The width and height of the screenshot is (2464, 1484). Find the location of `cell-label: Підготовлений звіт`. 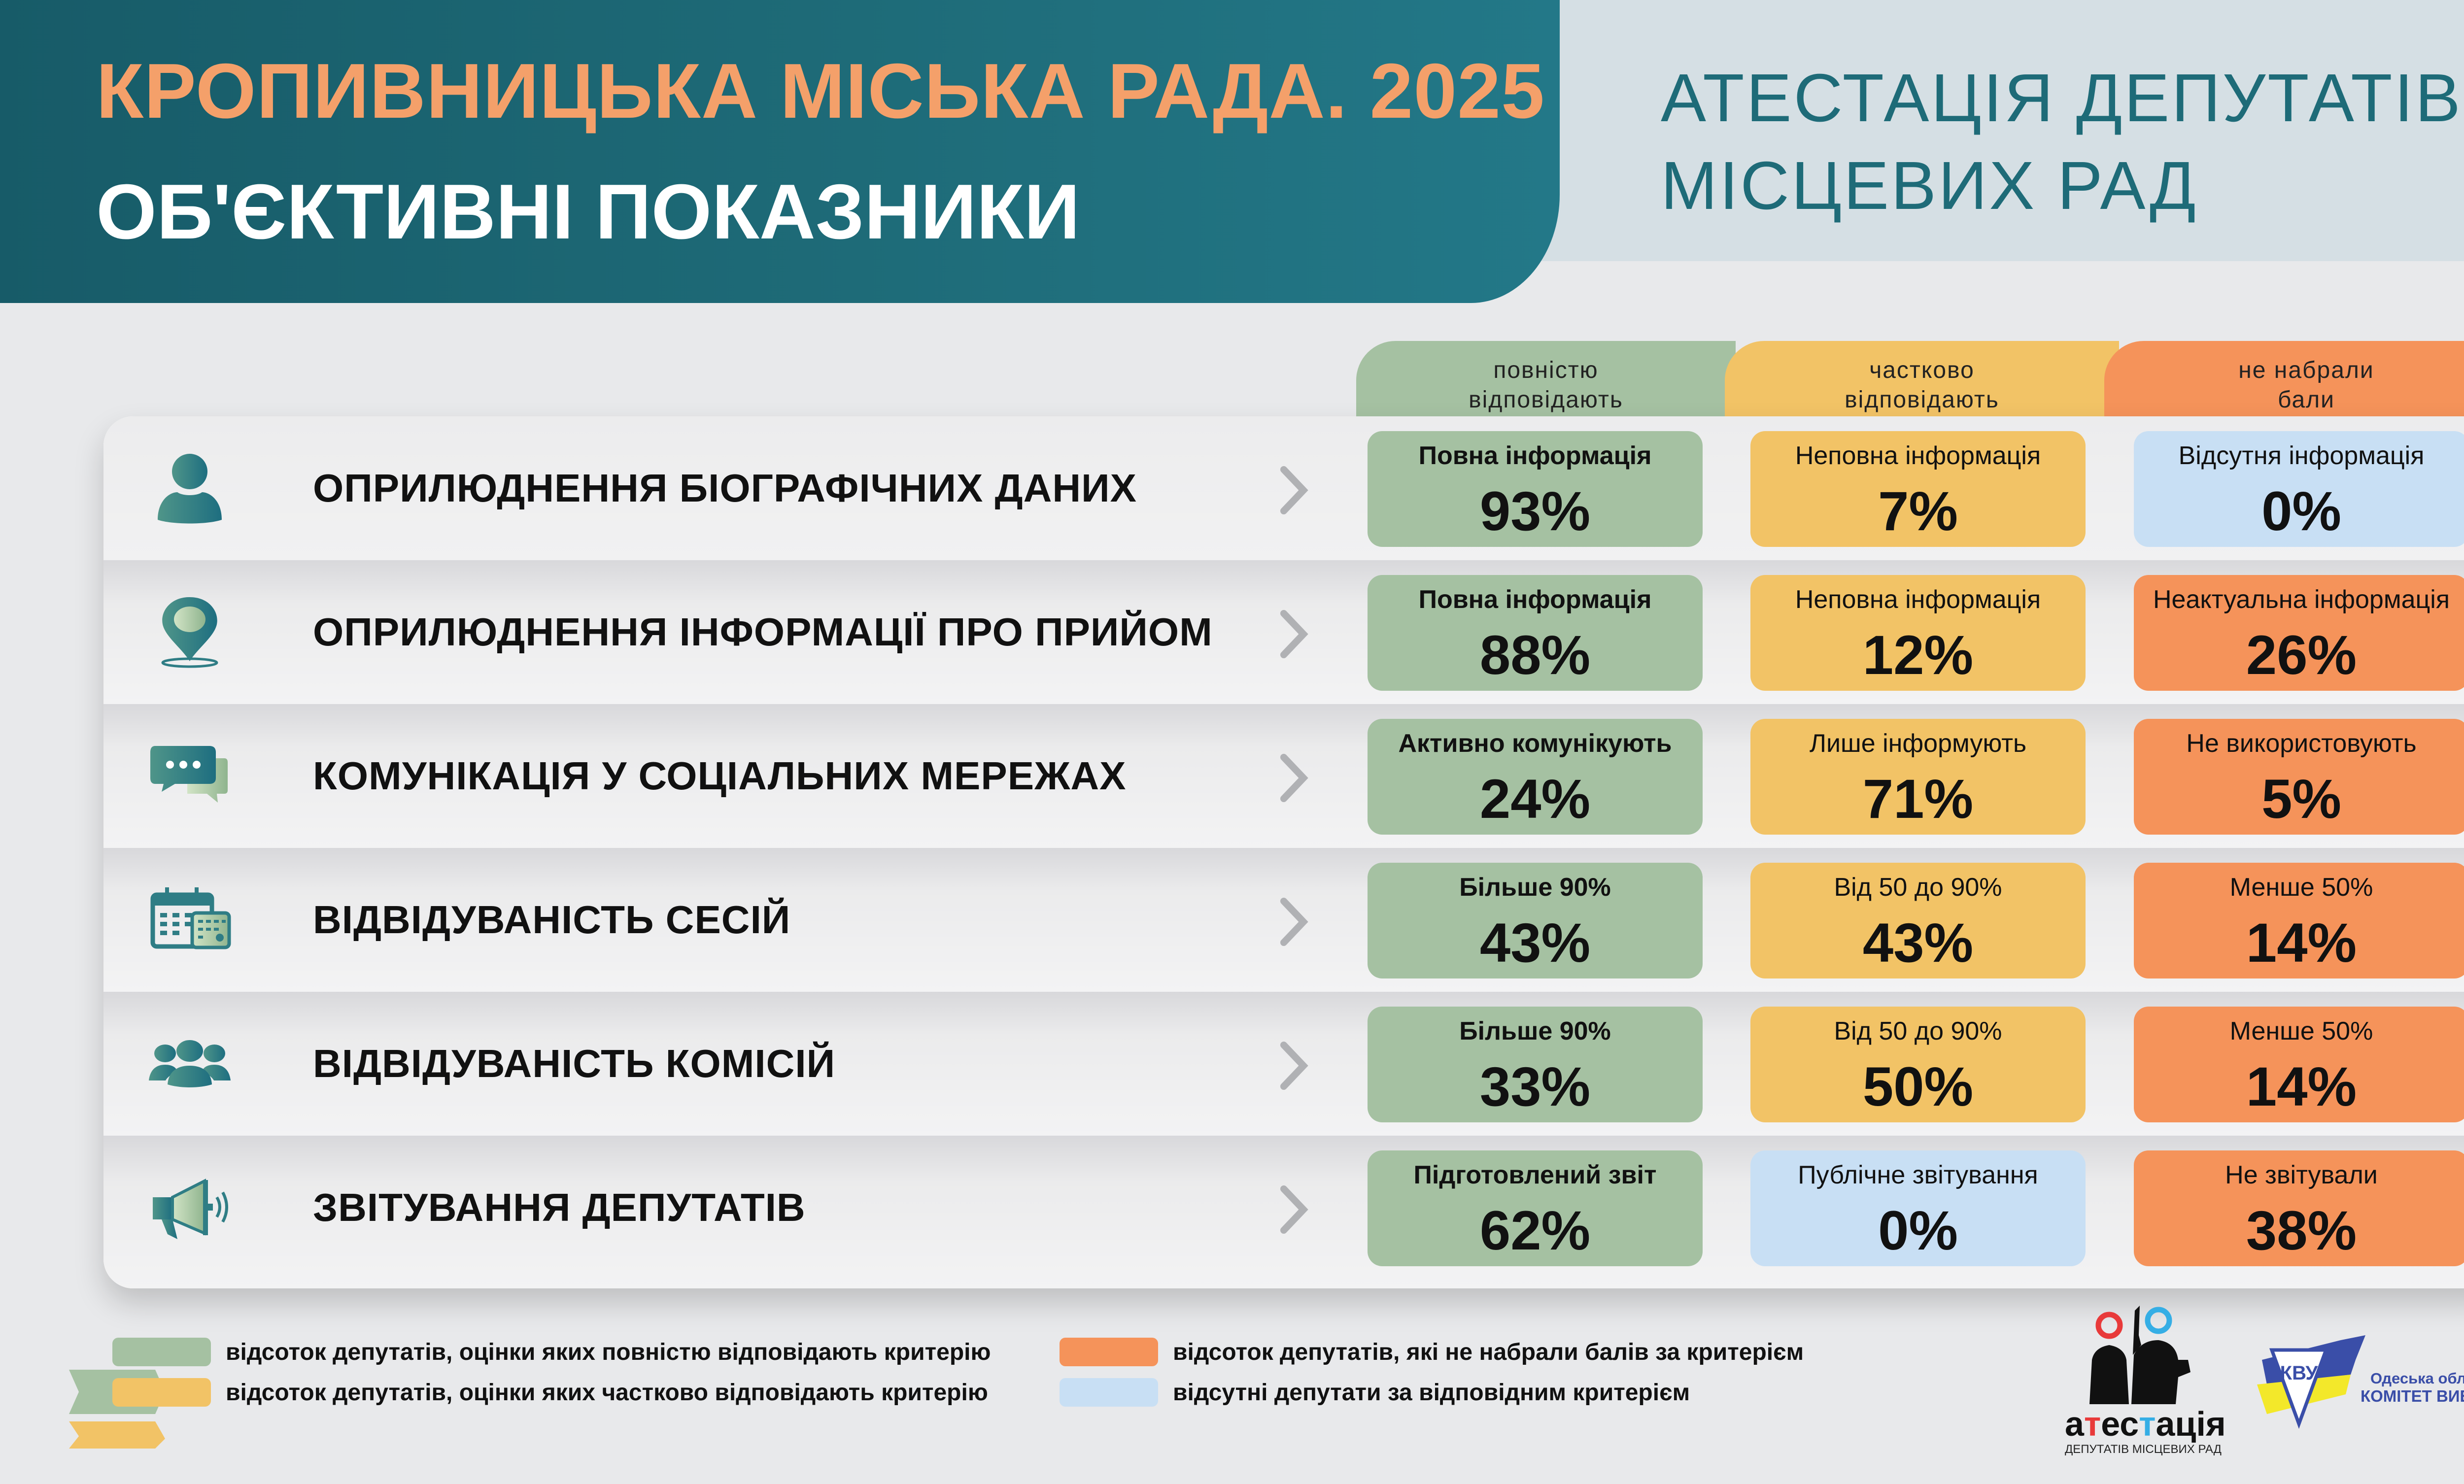

cell-label: Підготовлений звіт is located at coordinates (1535, 1175).